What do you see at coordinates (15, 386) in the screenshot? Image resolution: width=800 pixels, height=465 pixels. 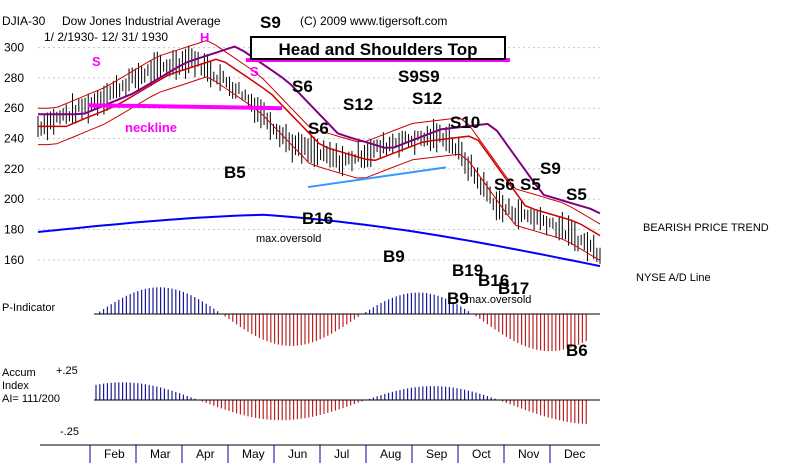 I see `index-label: Index` at bounding box center [15, 386].